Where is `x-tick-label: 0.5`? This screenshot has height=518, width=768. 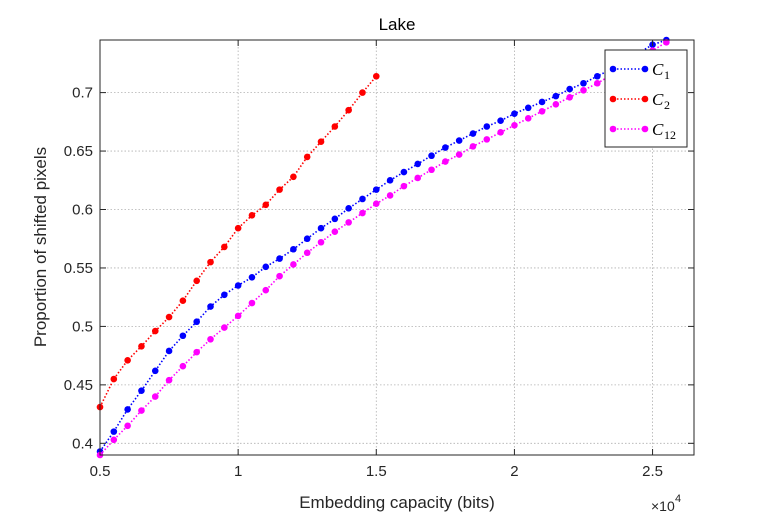
x-tick-label: 0.5 is located at coordinates (100, 471).